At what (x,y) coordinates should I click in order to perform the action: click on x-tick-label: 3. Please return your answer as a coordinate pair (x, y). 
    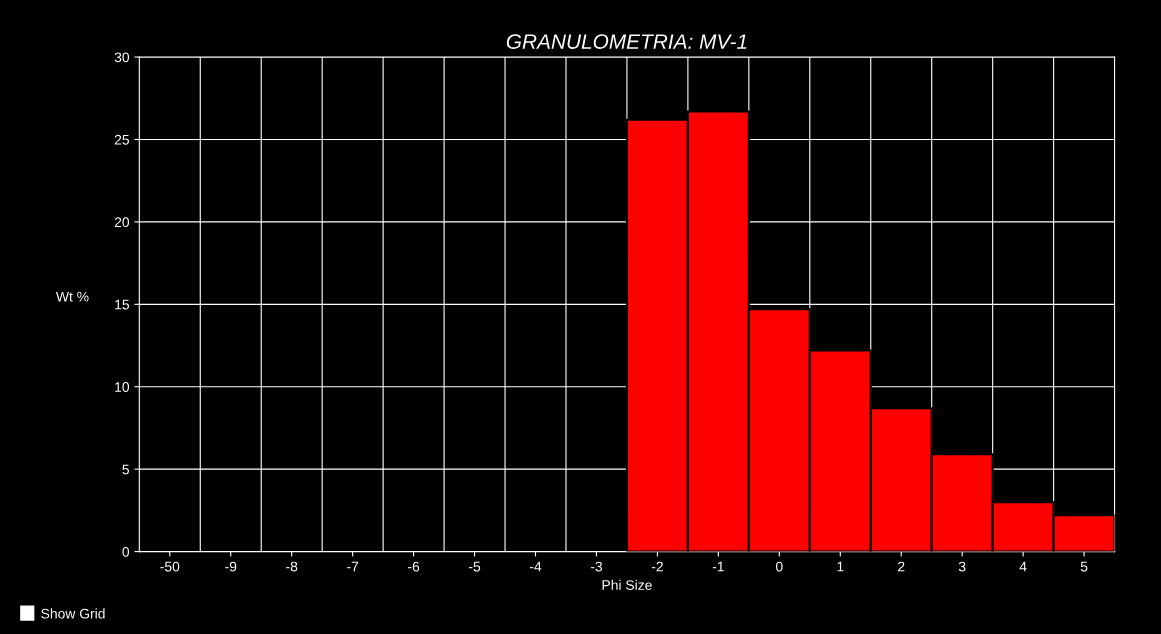
    Looking at the image, I should click on (962, 566).